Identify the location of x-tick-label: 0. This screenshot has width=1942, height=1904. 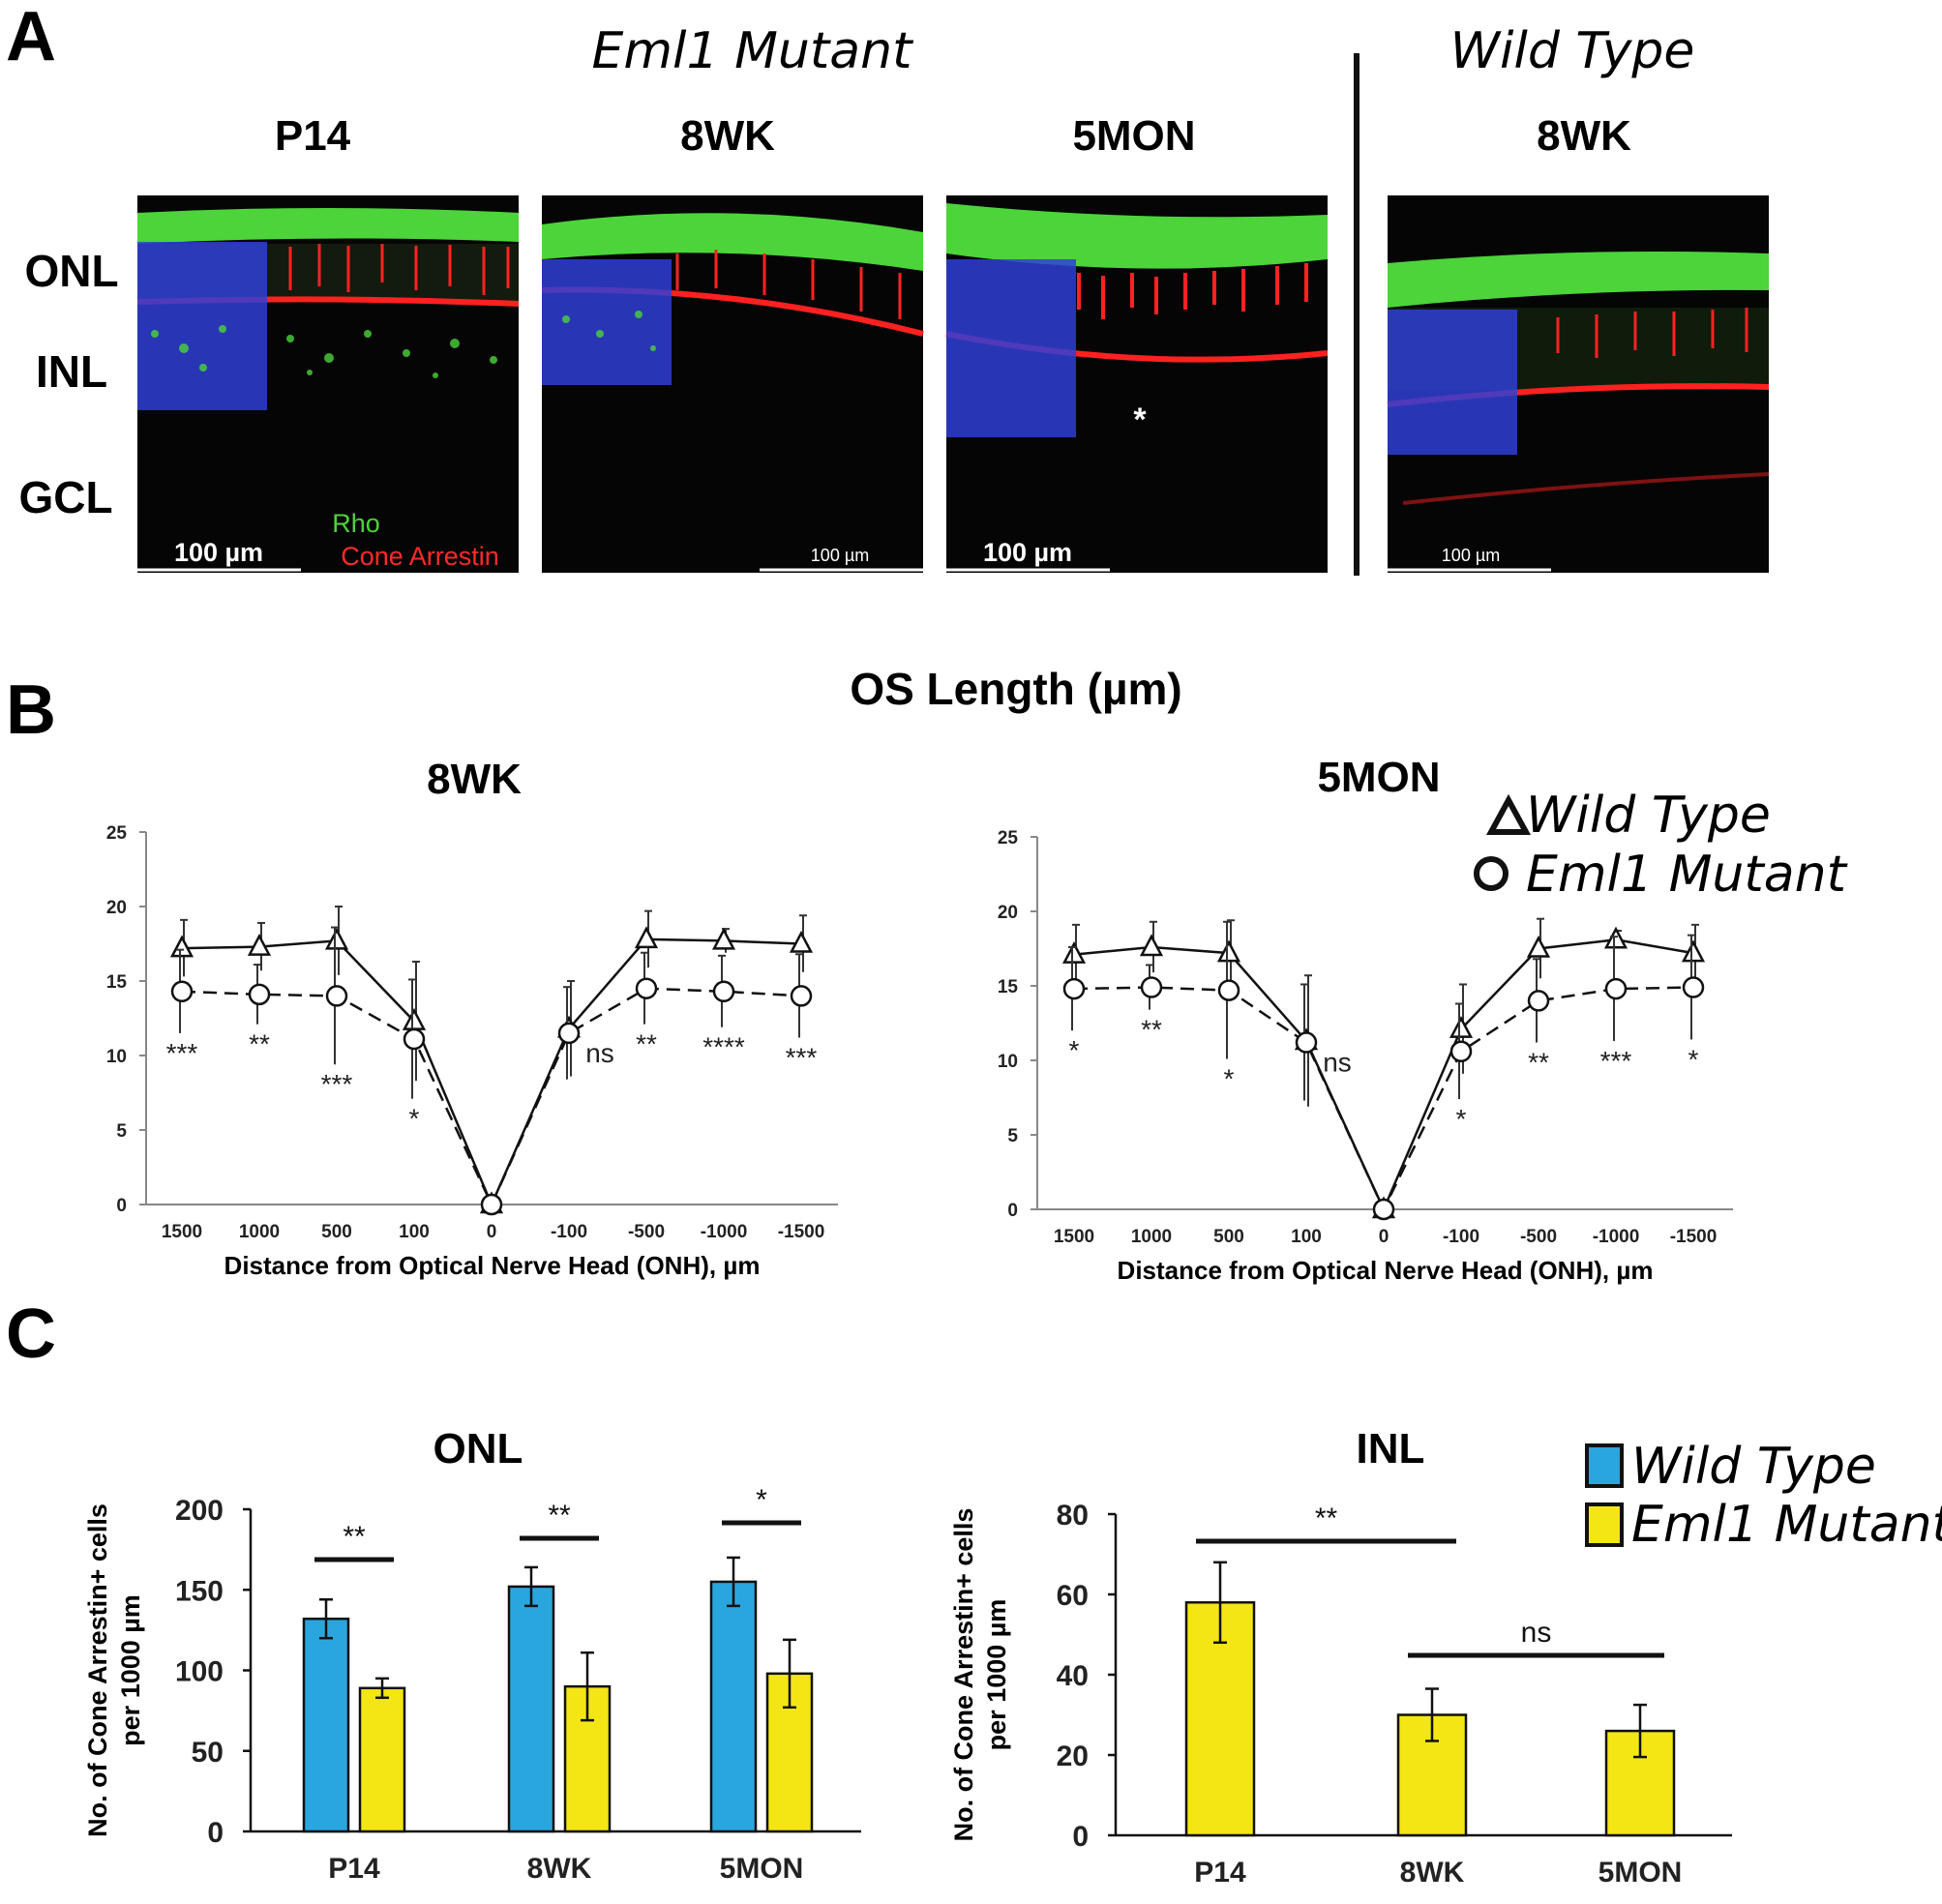
(1384, 1237).